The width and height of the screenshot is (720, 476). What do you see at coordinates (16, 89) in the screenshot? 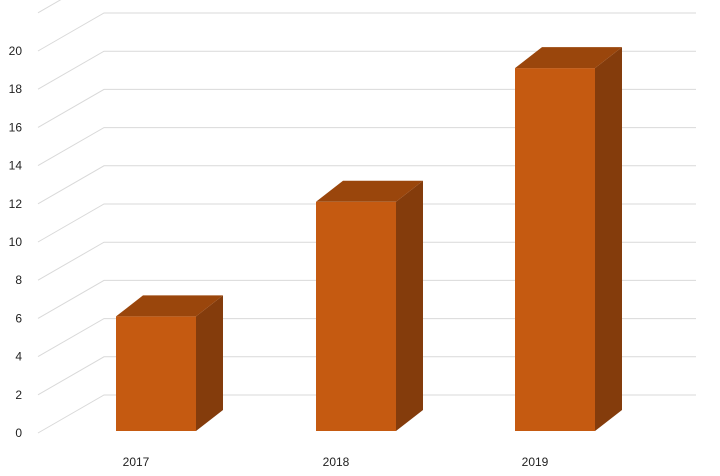
I see `y-tick-label: 18` at bounding box center [16, 89].